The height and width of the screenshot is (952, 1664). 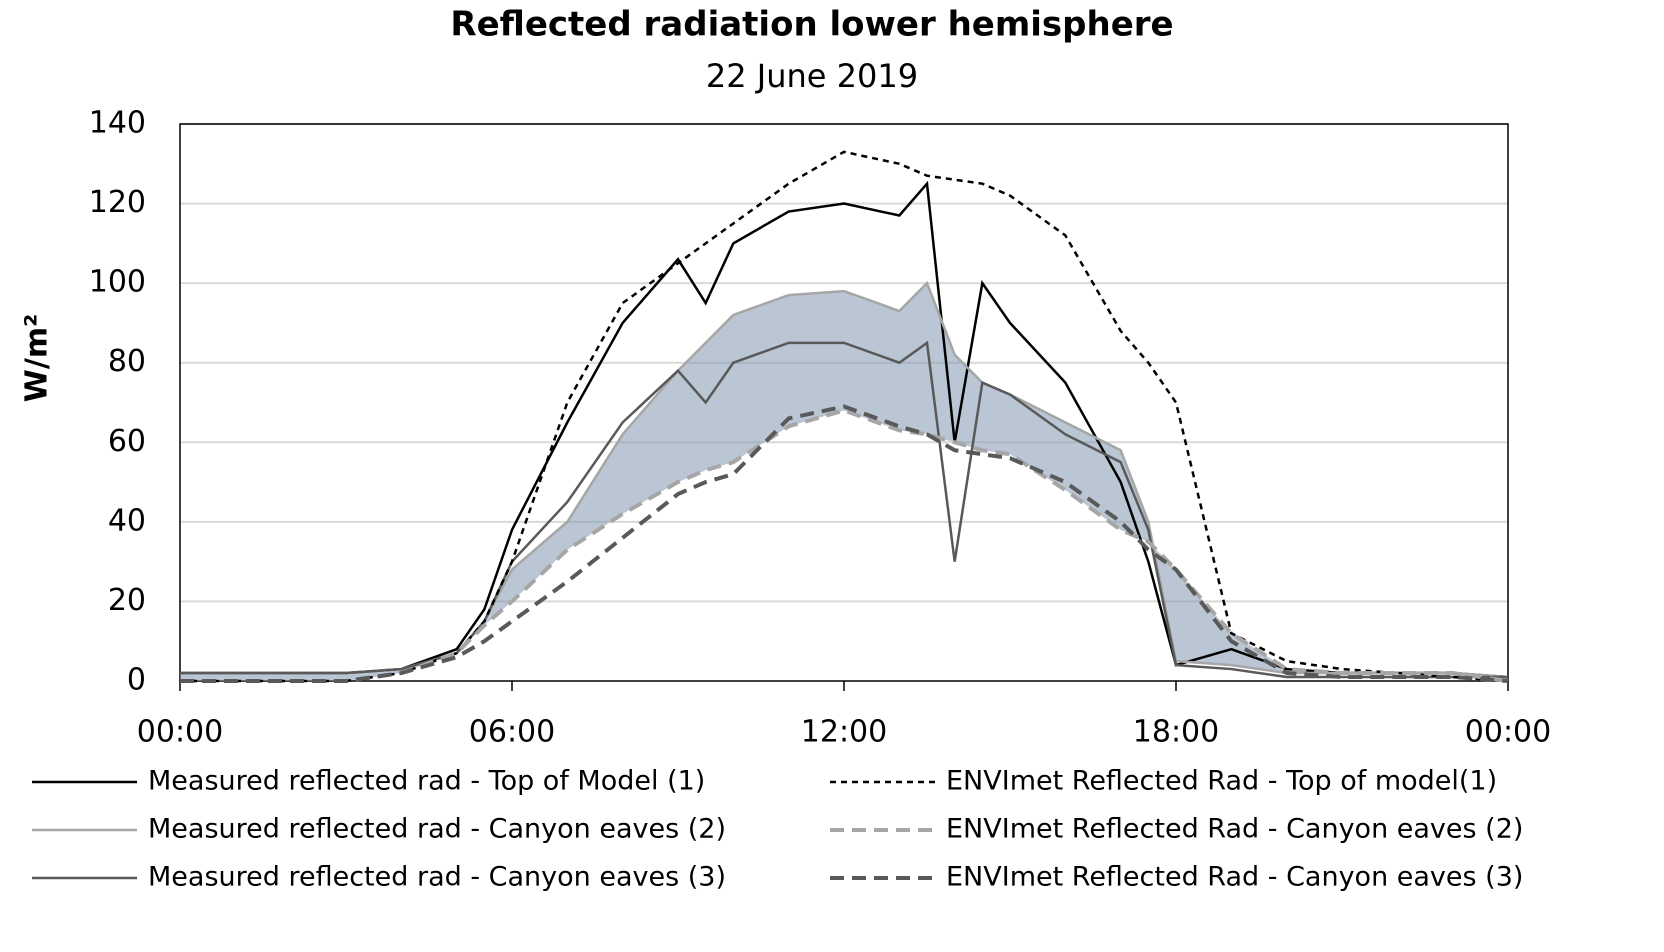 What do you see at coordinates (37, 358) in the screenshot?
I see `y-axis-label: W/m²` at bounding box center [37, 358].